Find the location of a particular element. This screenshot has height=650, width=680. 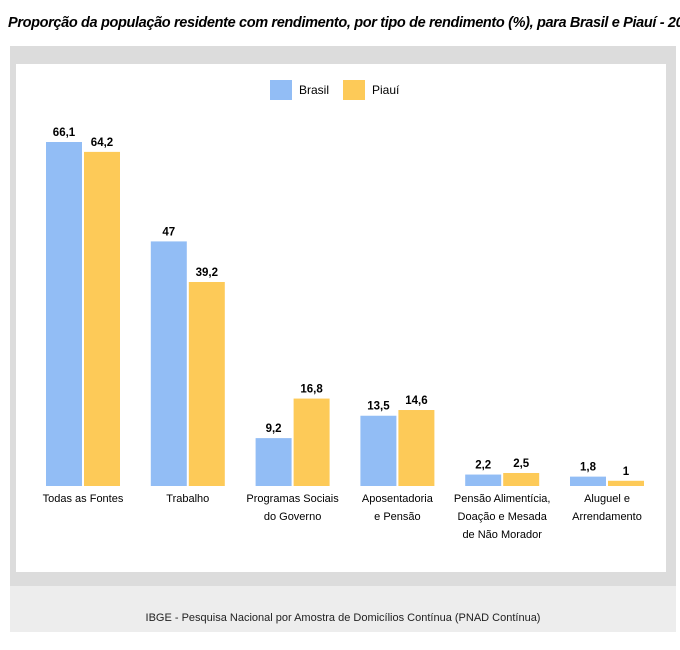

category-label-4: de Não Morador is located at coordinates (502, 535).